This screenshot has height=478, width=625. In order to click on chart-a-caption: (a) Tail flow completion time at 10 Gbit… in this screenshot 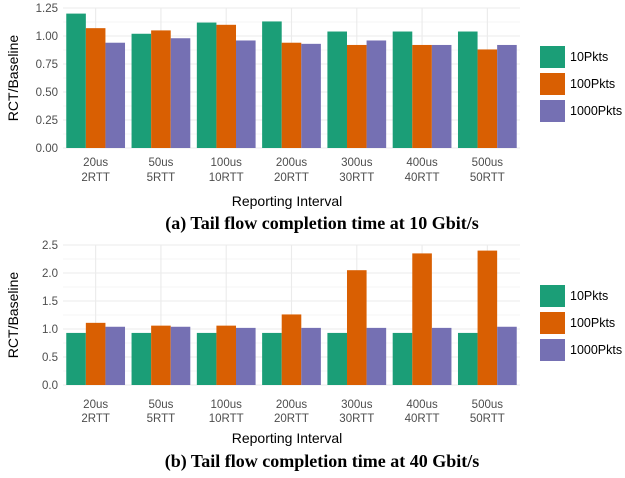, I will do `click(322, 223)`.